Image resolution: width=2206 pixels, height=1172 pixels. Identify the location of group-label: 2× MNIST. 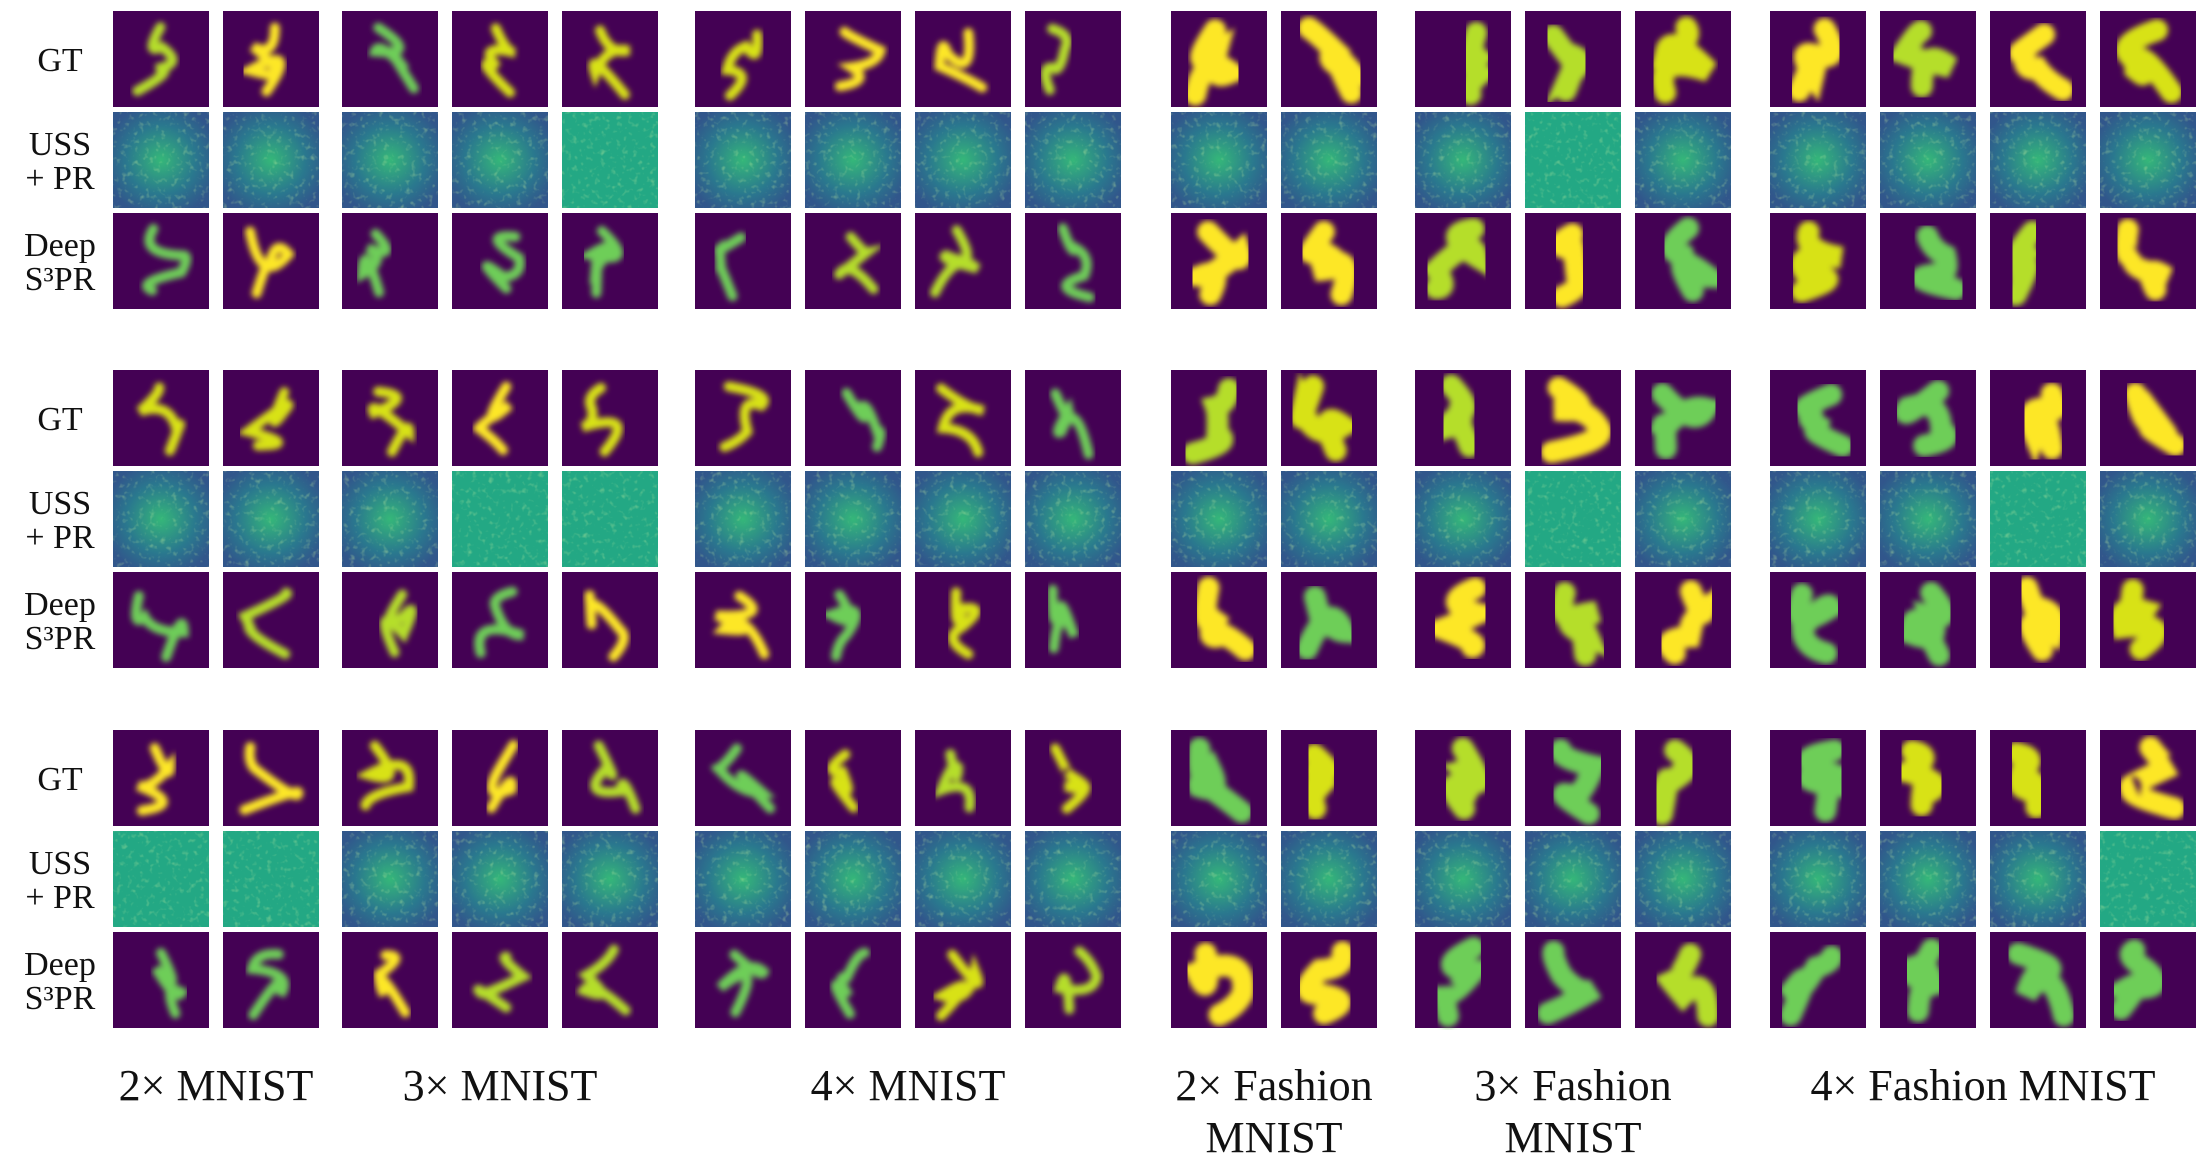
(216, 1085).